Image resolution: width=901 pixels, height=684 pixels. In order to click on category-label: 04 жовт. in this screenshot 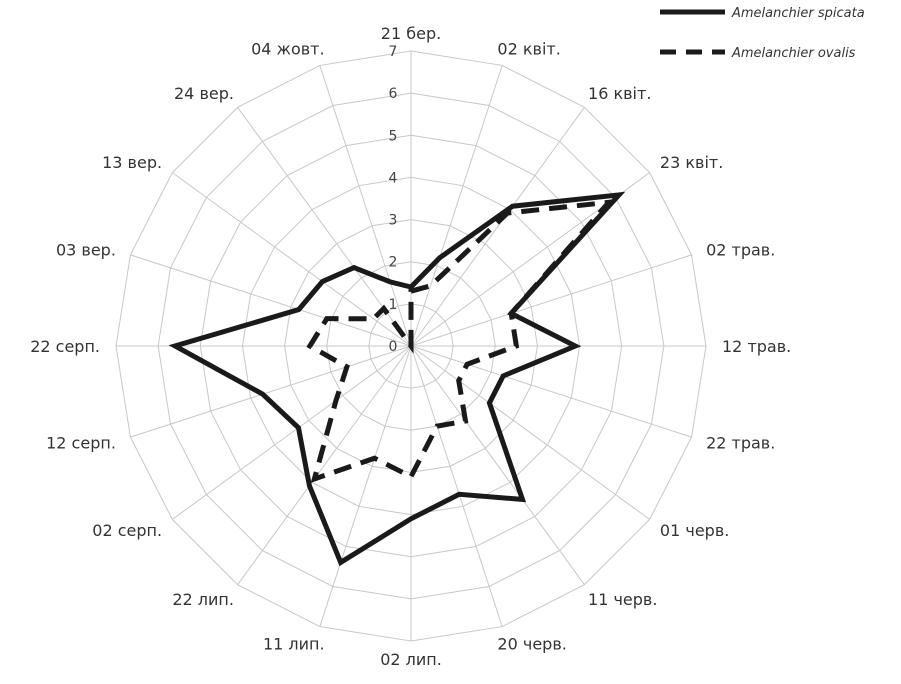, I will do `click(287, 48)`.